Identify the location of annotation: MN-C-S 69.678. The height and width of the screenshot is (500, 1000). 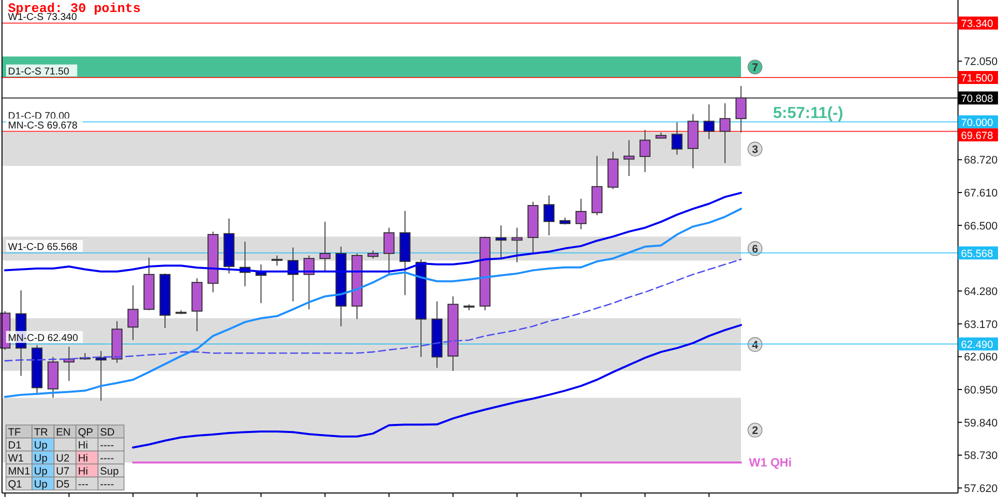
(43, 126).